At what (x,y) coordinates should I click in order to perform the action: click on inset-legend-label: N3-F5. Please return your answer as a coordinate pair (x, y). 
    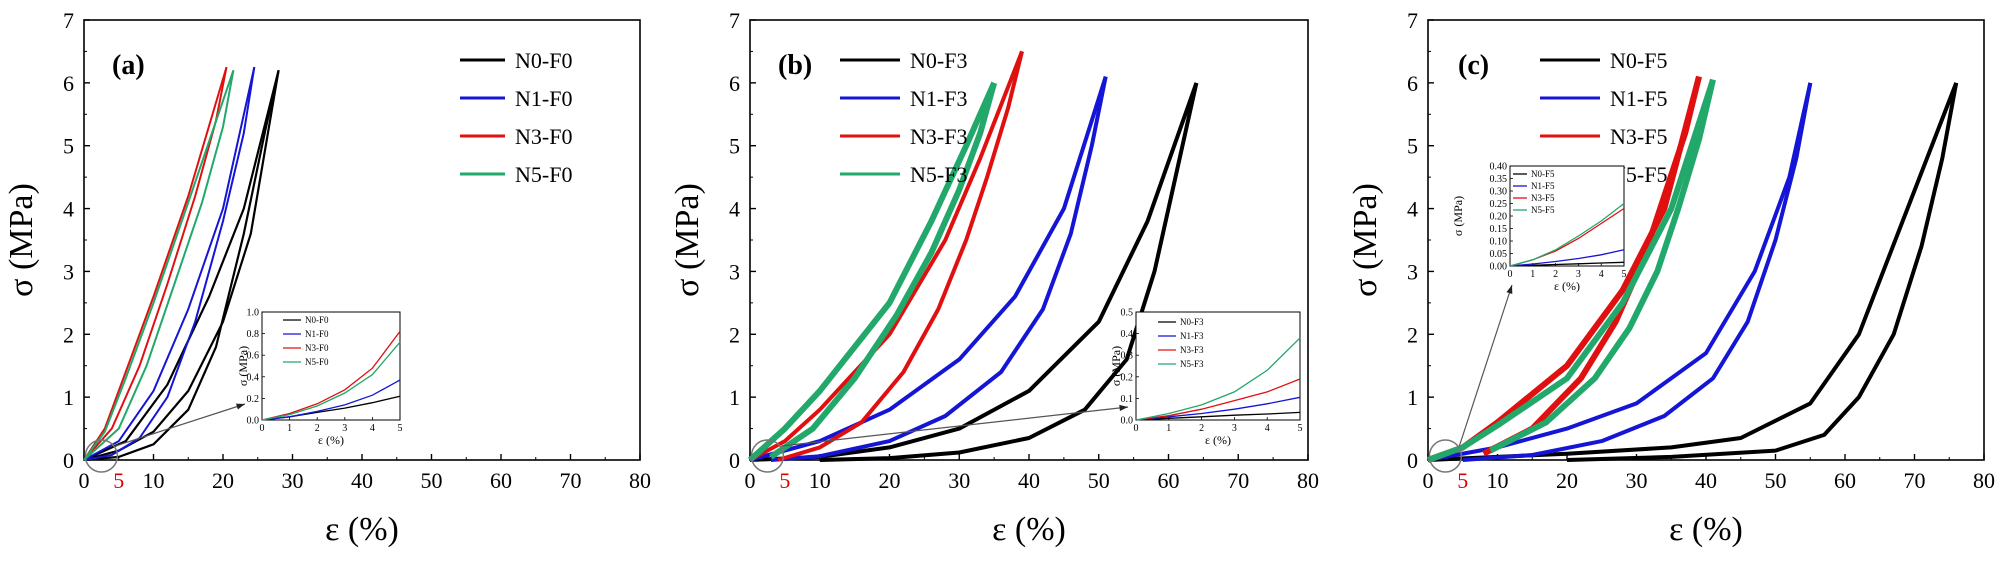
    Looking at the image, I should click on (1543, 198).